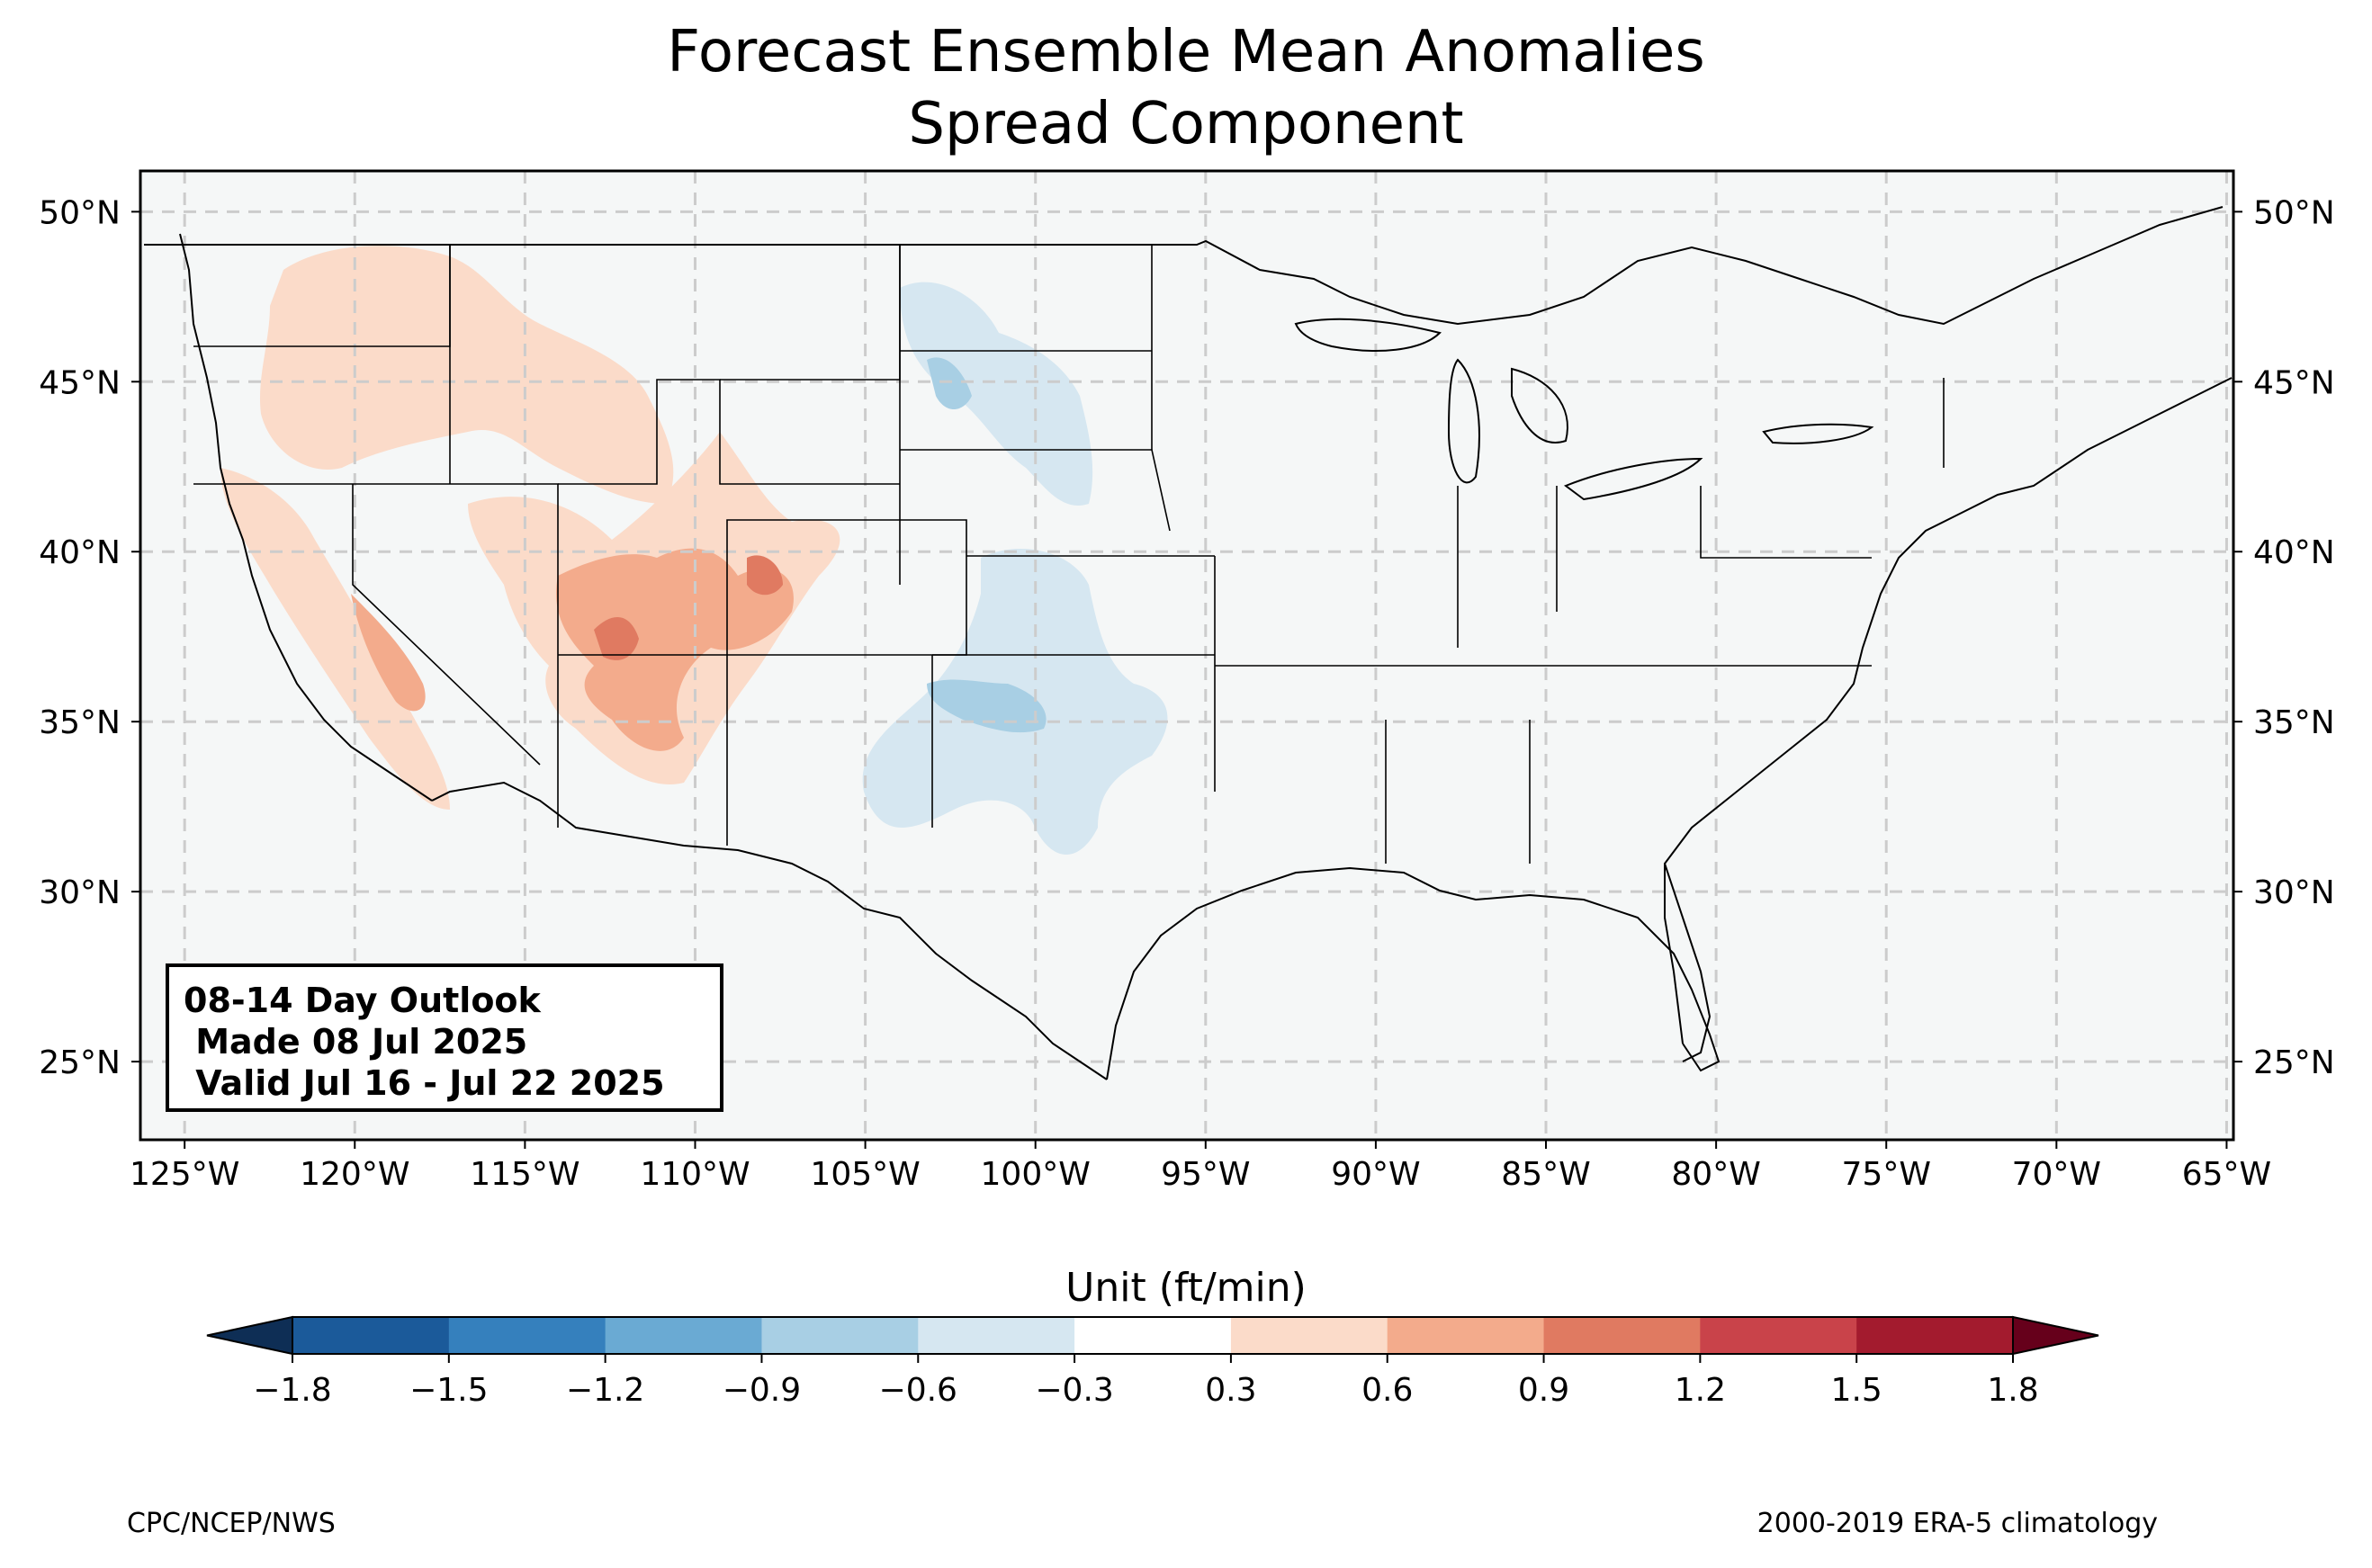 The image size is (2372, 1568). I want to click on latitude-label-right: 40°N, so click(2294, 552).